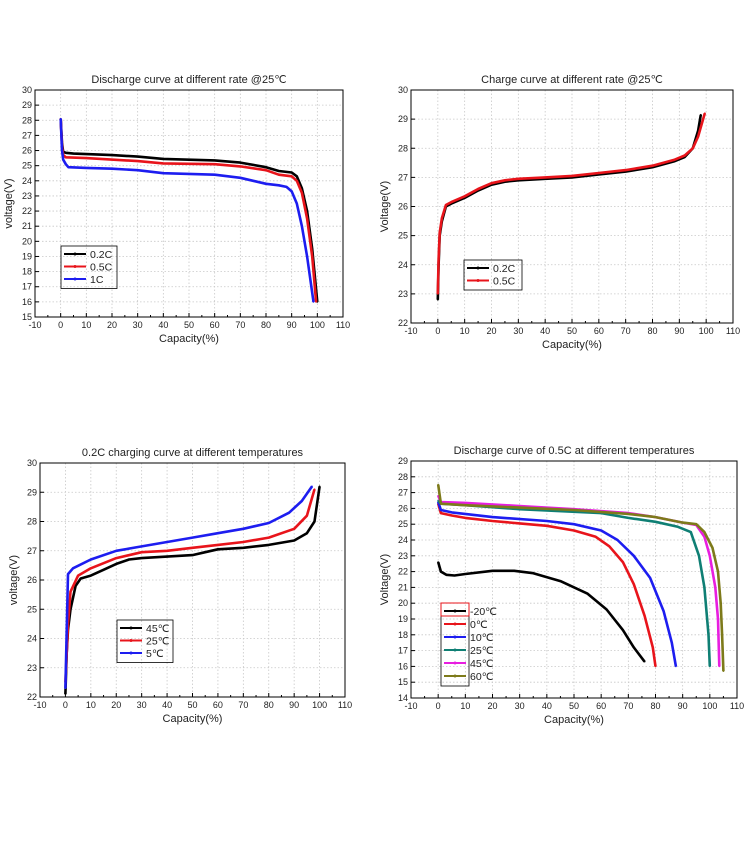 The image size is (750, 850). Describe the element at coordinates (482, 638) in the screenshot. I see `legend-label: 10℃` at that location.